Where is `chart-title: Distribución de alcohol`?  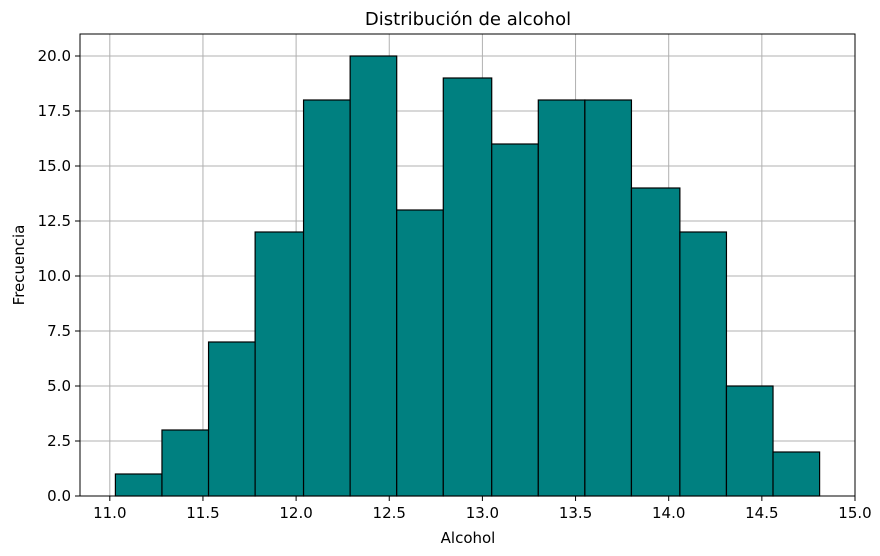 chart-title: Distribución de alcohol is located at coordinates (468, 19).